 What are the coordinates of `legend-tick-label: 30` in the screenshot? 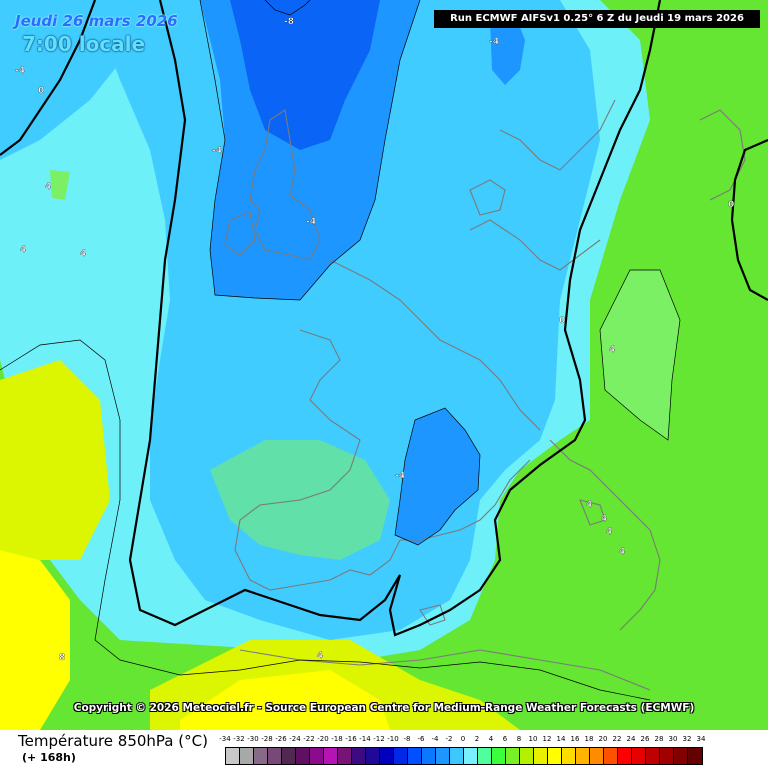 It's located at (673, 739).